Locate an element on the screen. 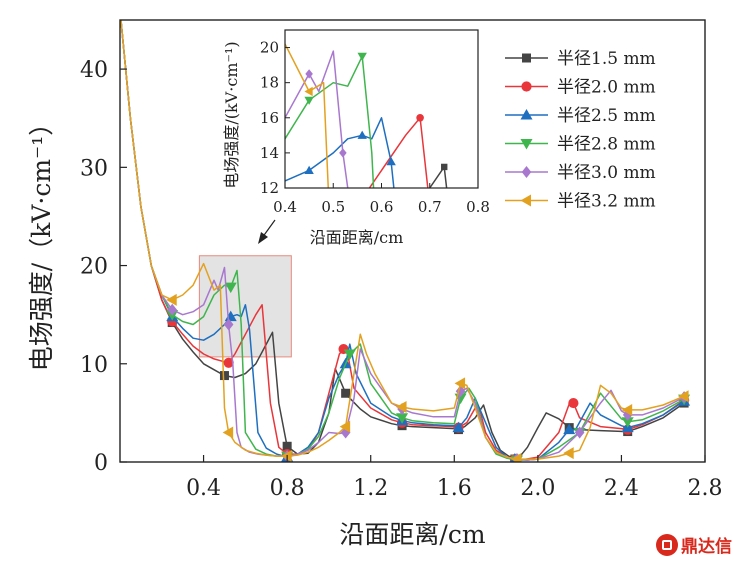 The width and height of the screenshot is (740, 569). legend-label-3: 半径2.5 mm is located at coordinates (606, 116).